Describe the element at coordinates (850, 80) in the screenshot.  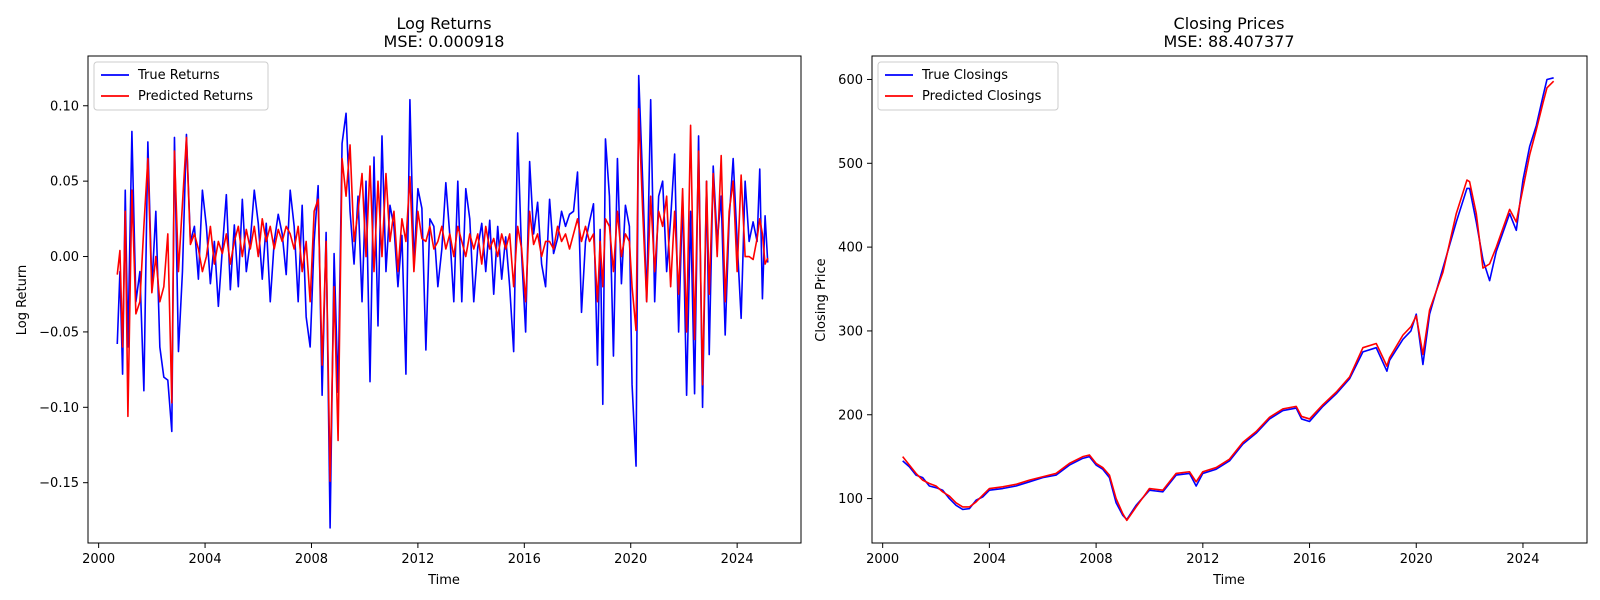
I see `y-tick-label: 600` at that location.